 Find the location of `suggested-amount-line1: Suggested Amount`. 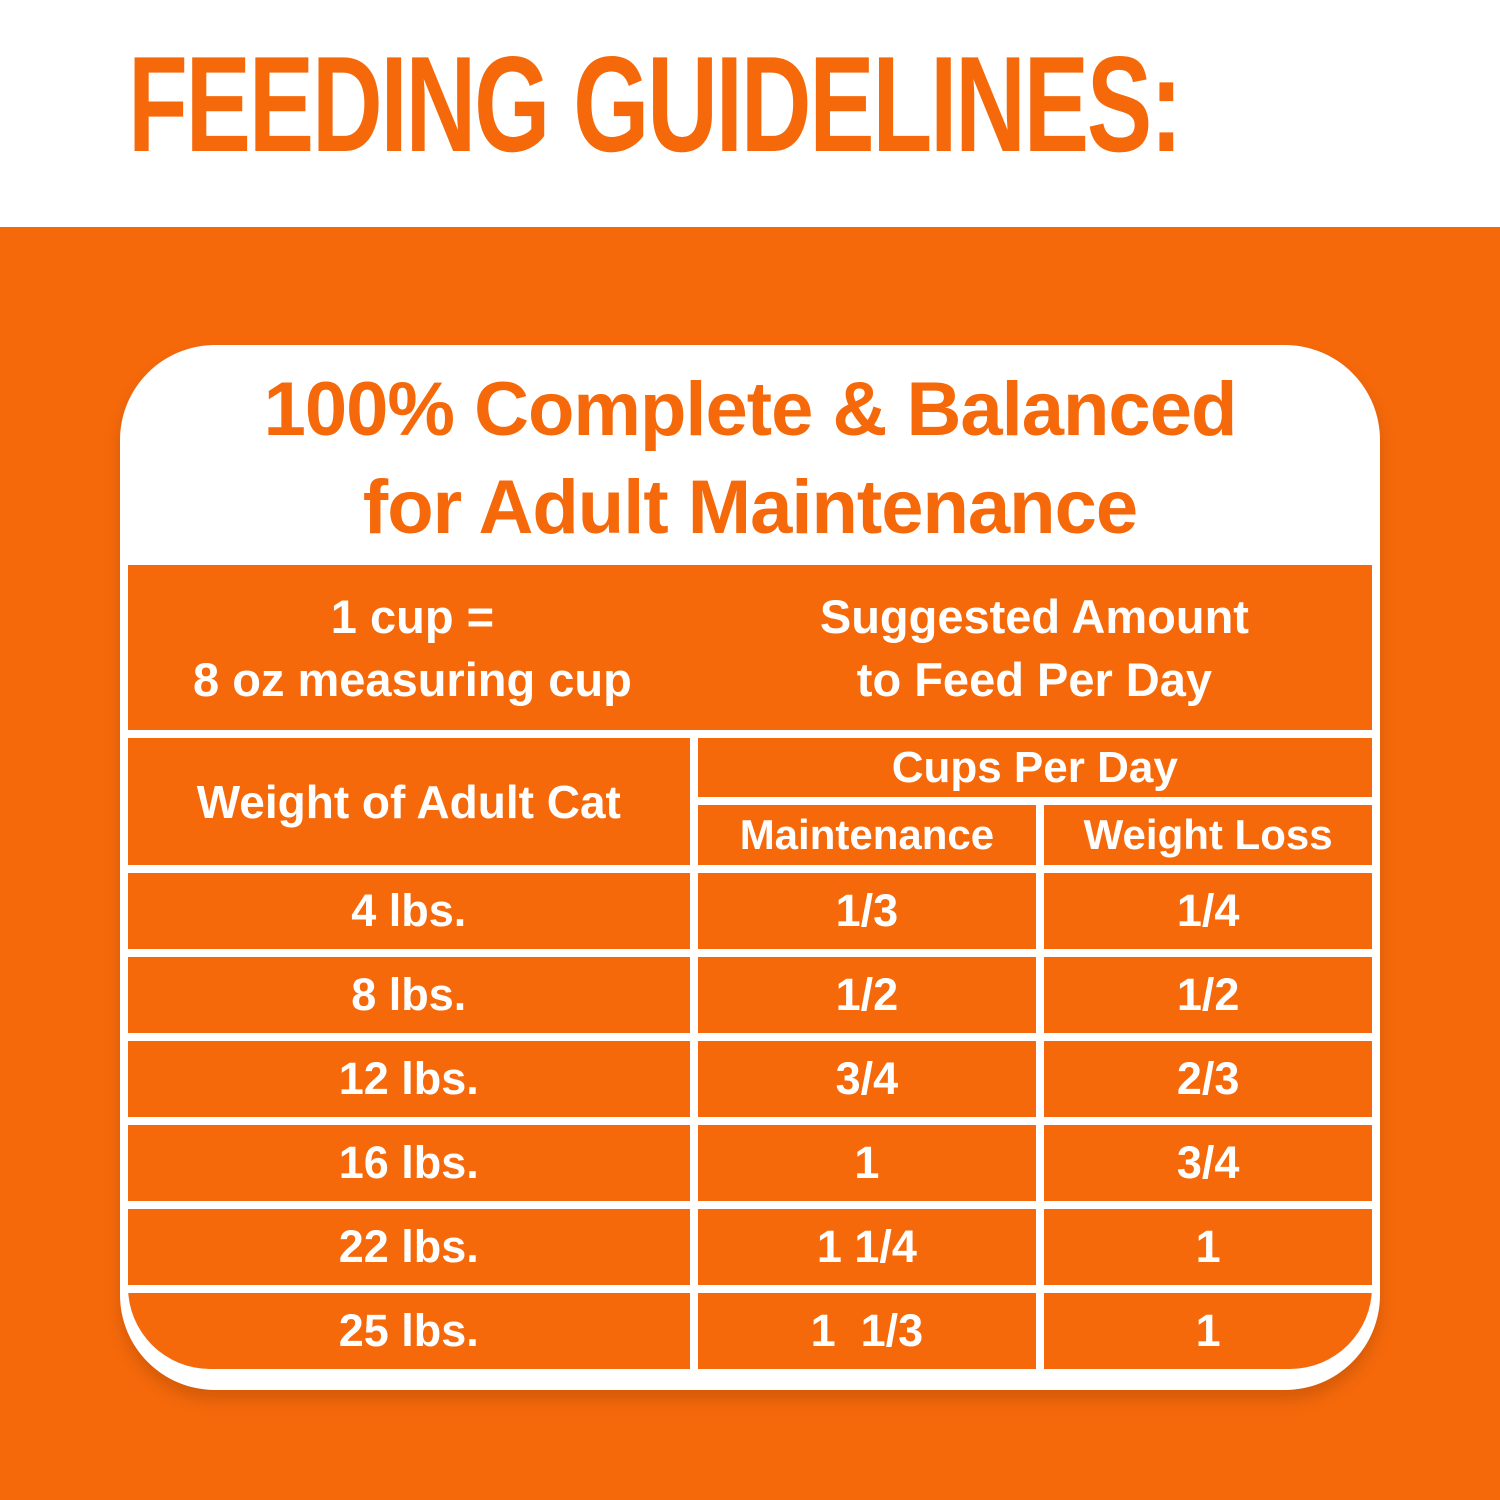

suggested-amount-line1: Suggested Amount is located at coordinates (1034, 616).